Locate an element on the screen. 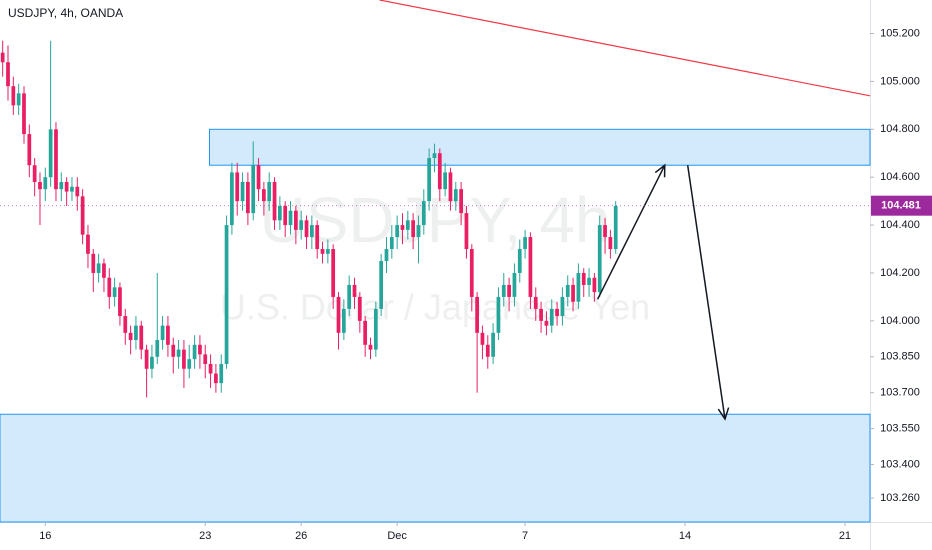  y-tick-label: 104.800 is located at coordinates (900, 129).